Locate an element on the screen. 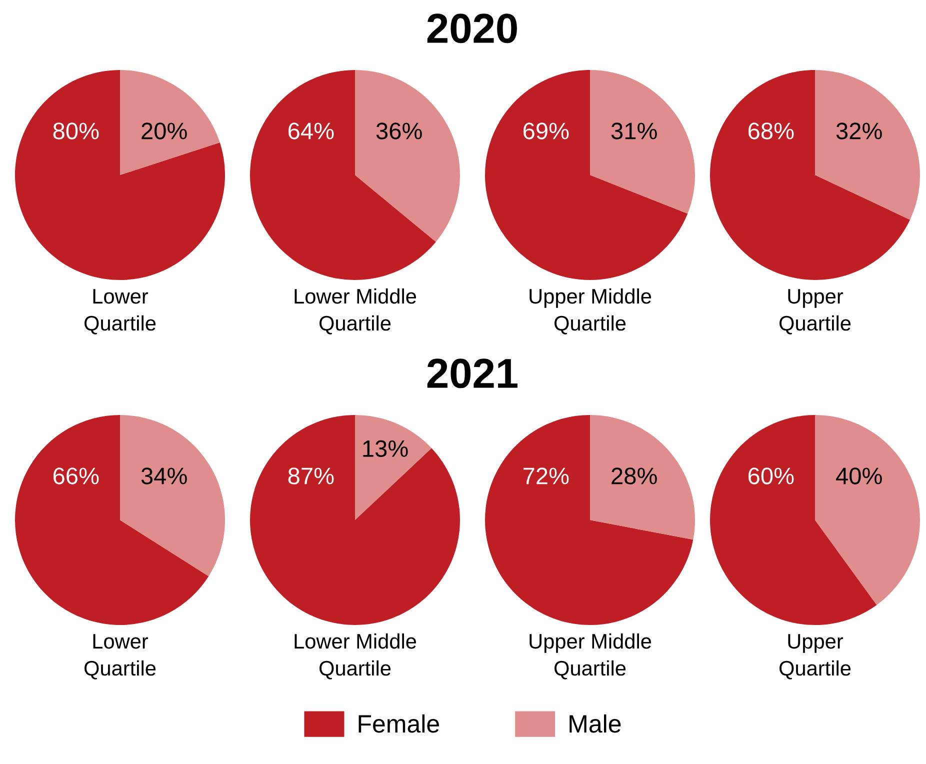 The height and width of the screenshot is (764, 926). data-label: 72% is located at coordinates (546, 476).